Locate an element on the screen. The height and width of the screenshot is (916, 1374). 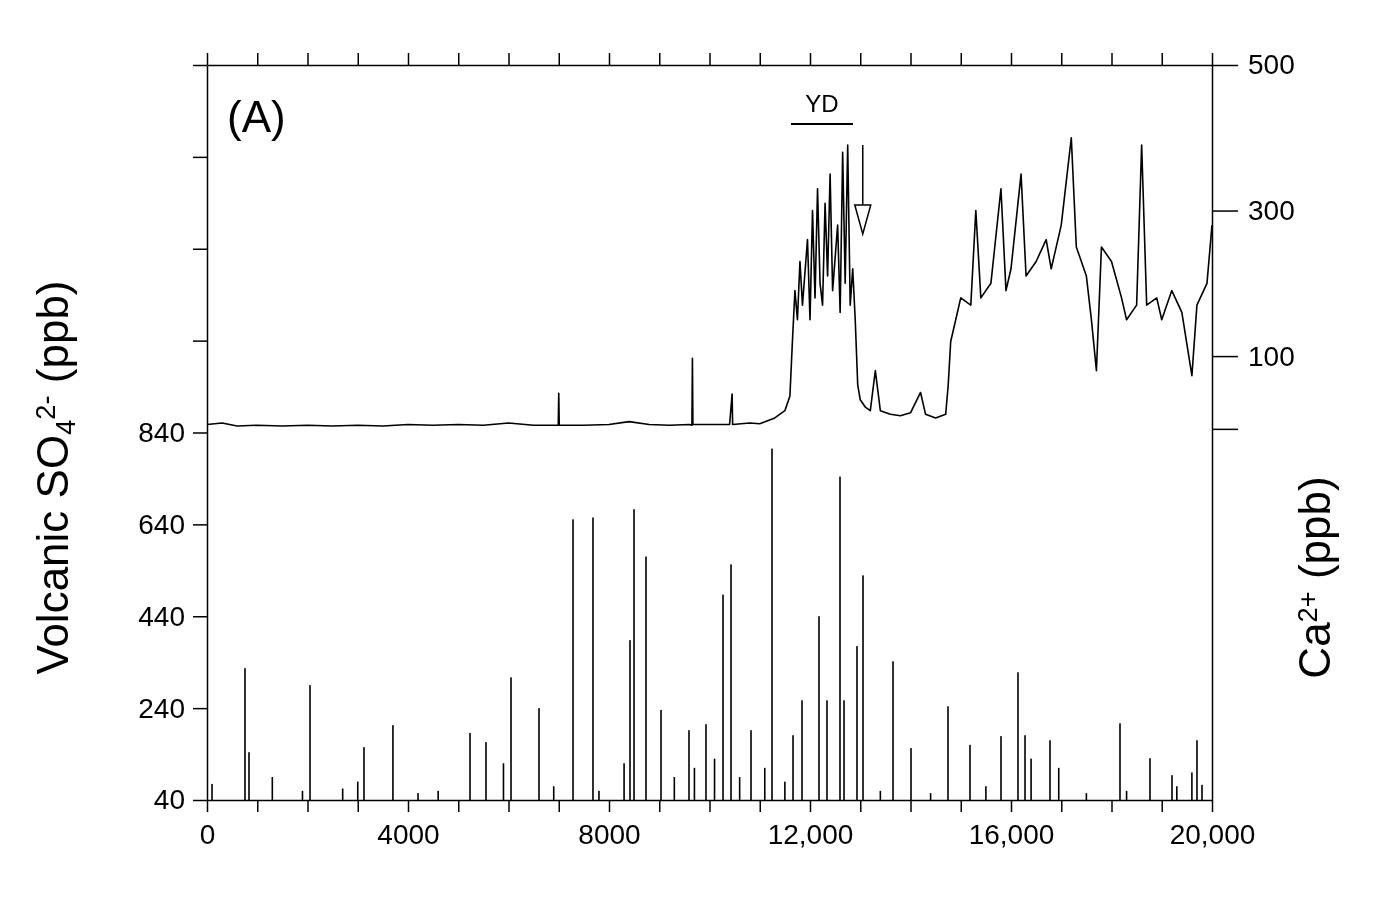
x-tick-label: 8000 is located at coordinates (609, 834).